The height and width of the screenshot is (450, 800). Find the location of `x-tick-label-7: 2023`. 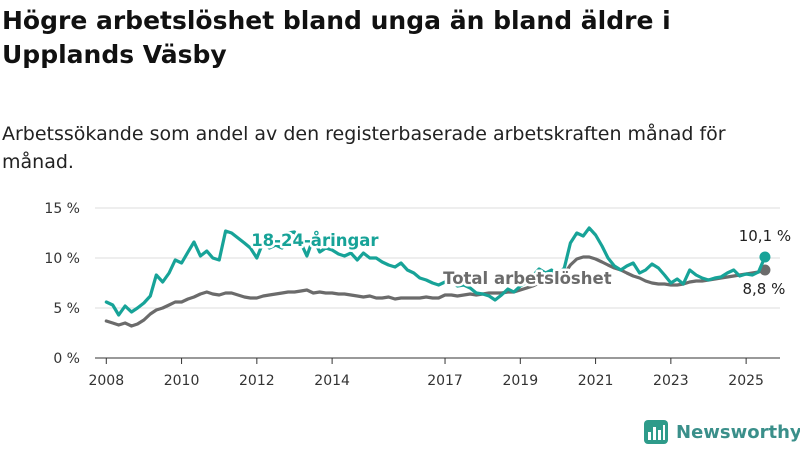

x-tick-label-7: 2023 is located at coordinates (671, 381).